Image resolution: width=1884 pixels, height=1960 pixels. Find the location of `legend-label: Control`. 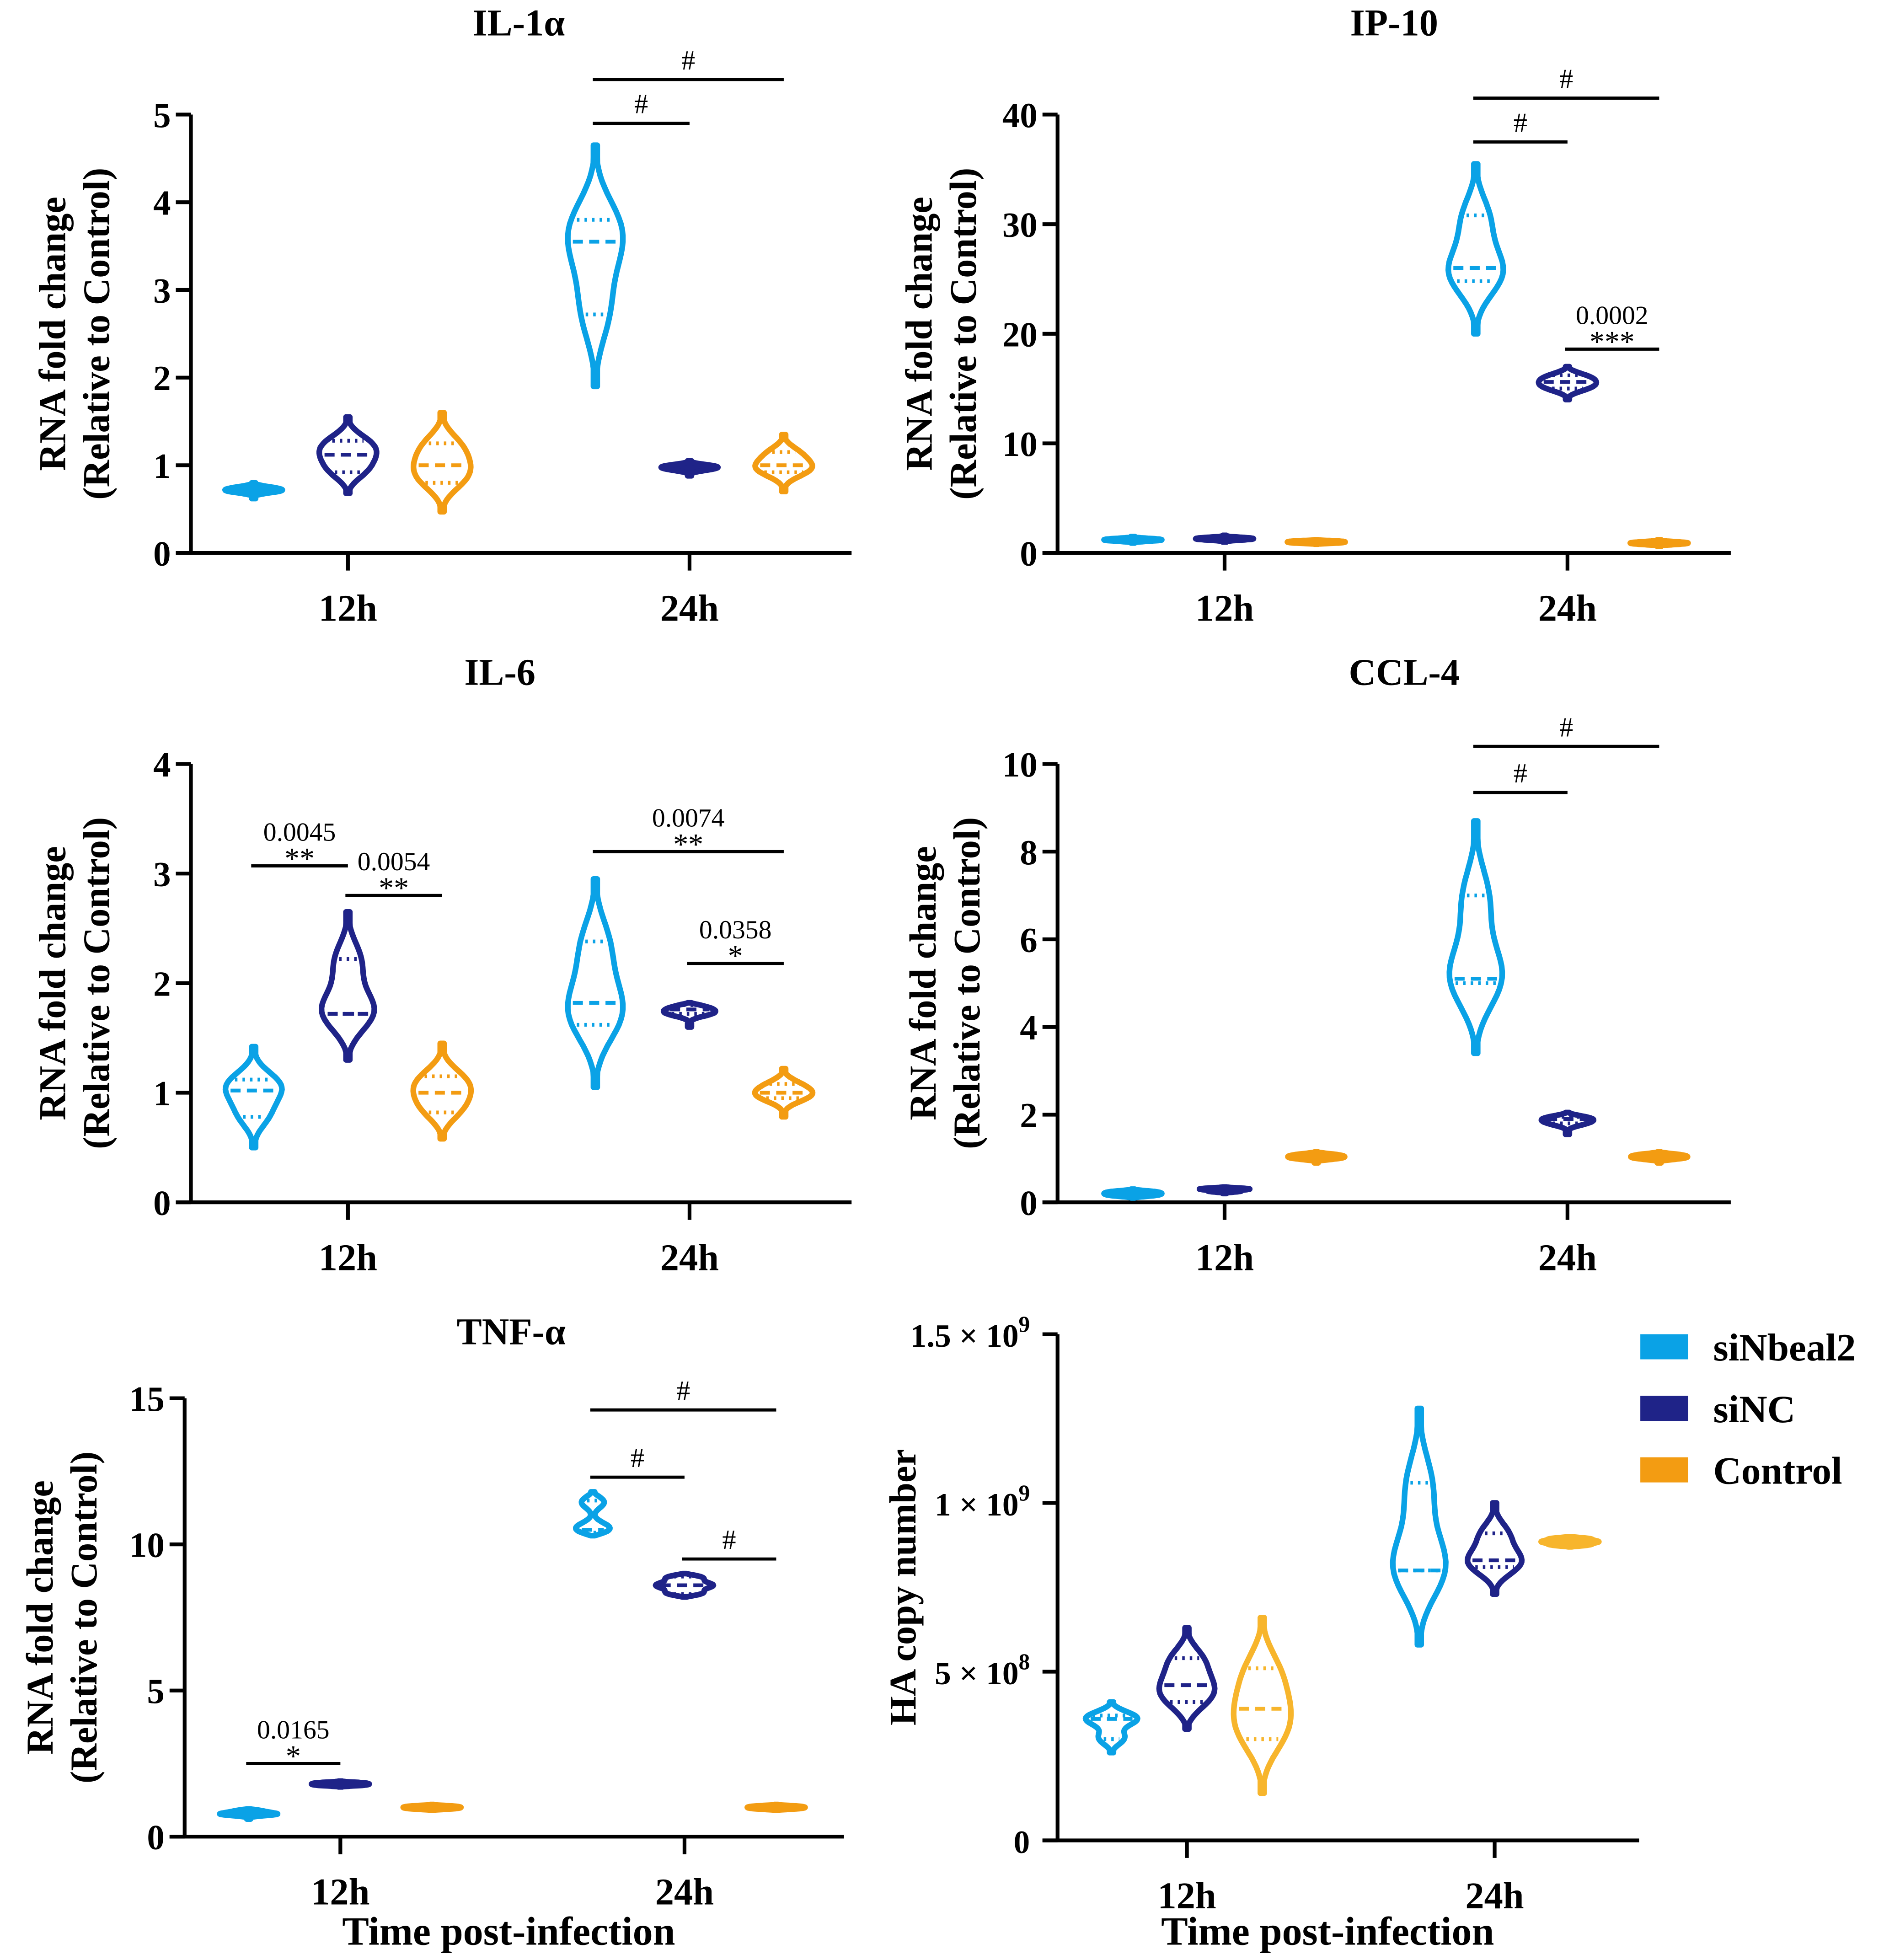

legend-label: Control is located at coordinates (1777, 1470).